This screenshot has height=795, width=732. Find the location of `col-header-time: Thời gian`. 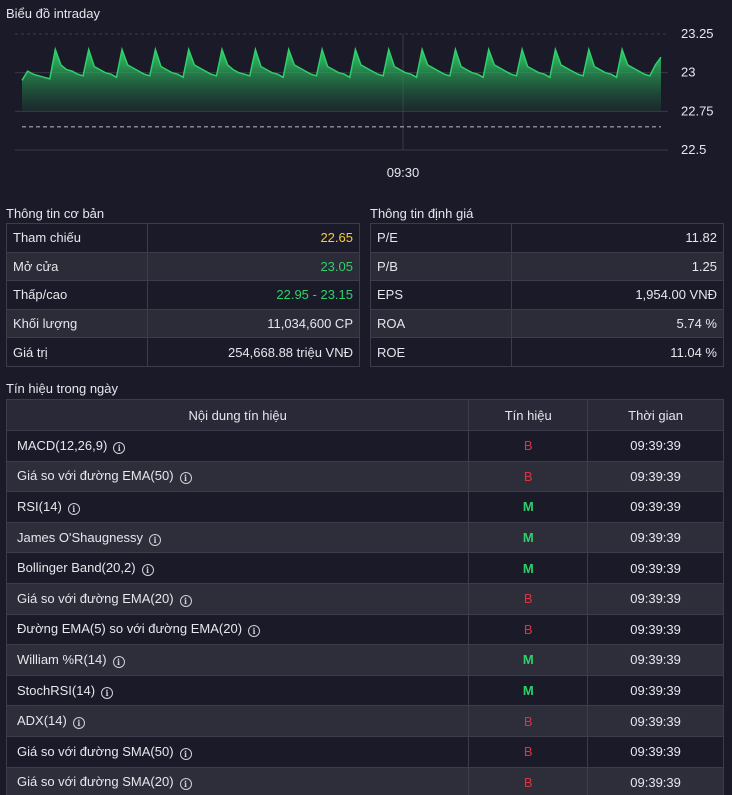

col-header-time: Thời gian is located at coordinates (655, 415).